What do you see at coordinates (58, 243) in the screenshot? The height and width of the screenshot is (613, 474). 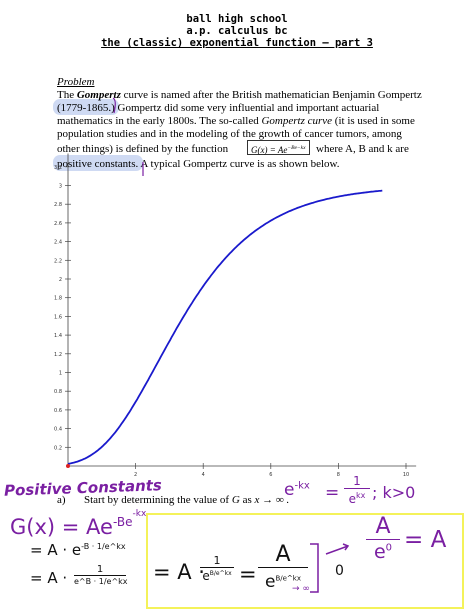 I see `y-tick-label: 2.4` at bounding box center [58, 243].